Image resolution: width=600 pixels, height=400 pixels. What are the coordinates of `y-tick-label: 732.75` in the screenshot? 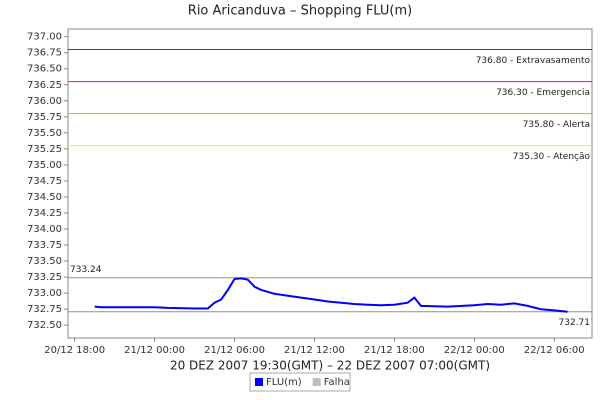 It's located at (44, 309).